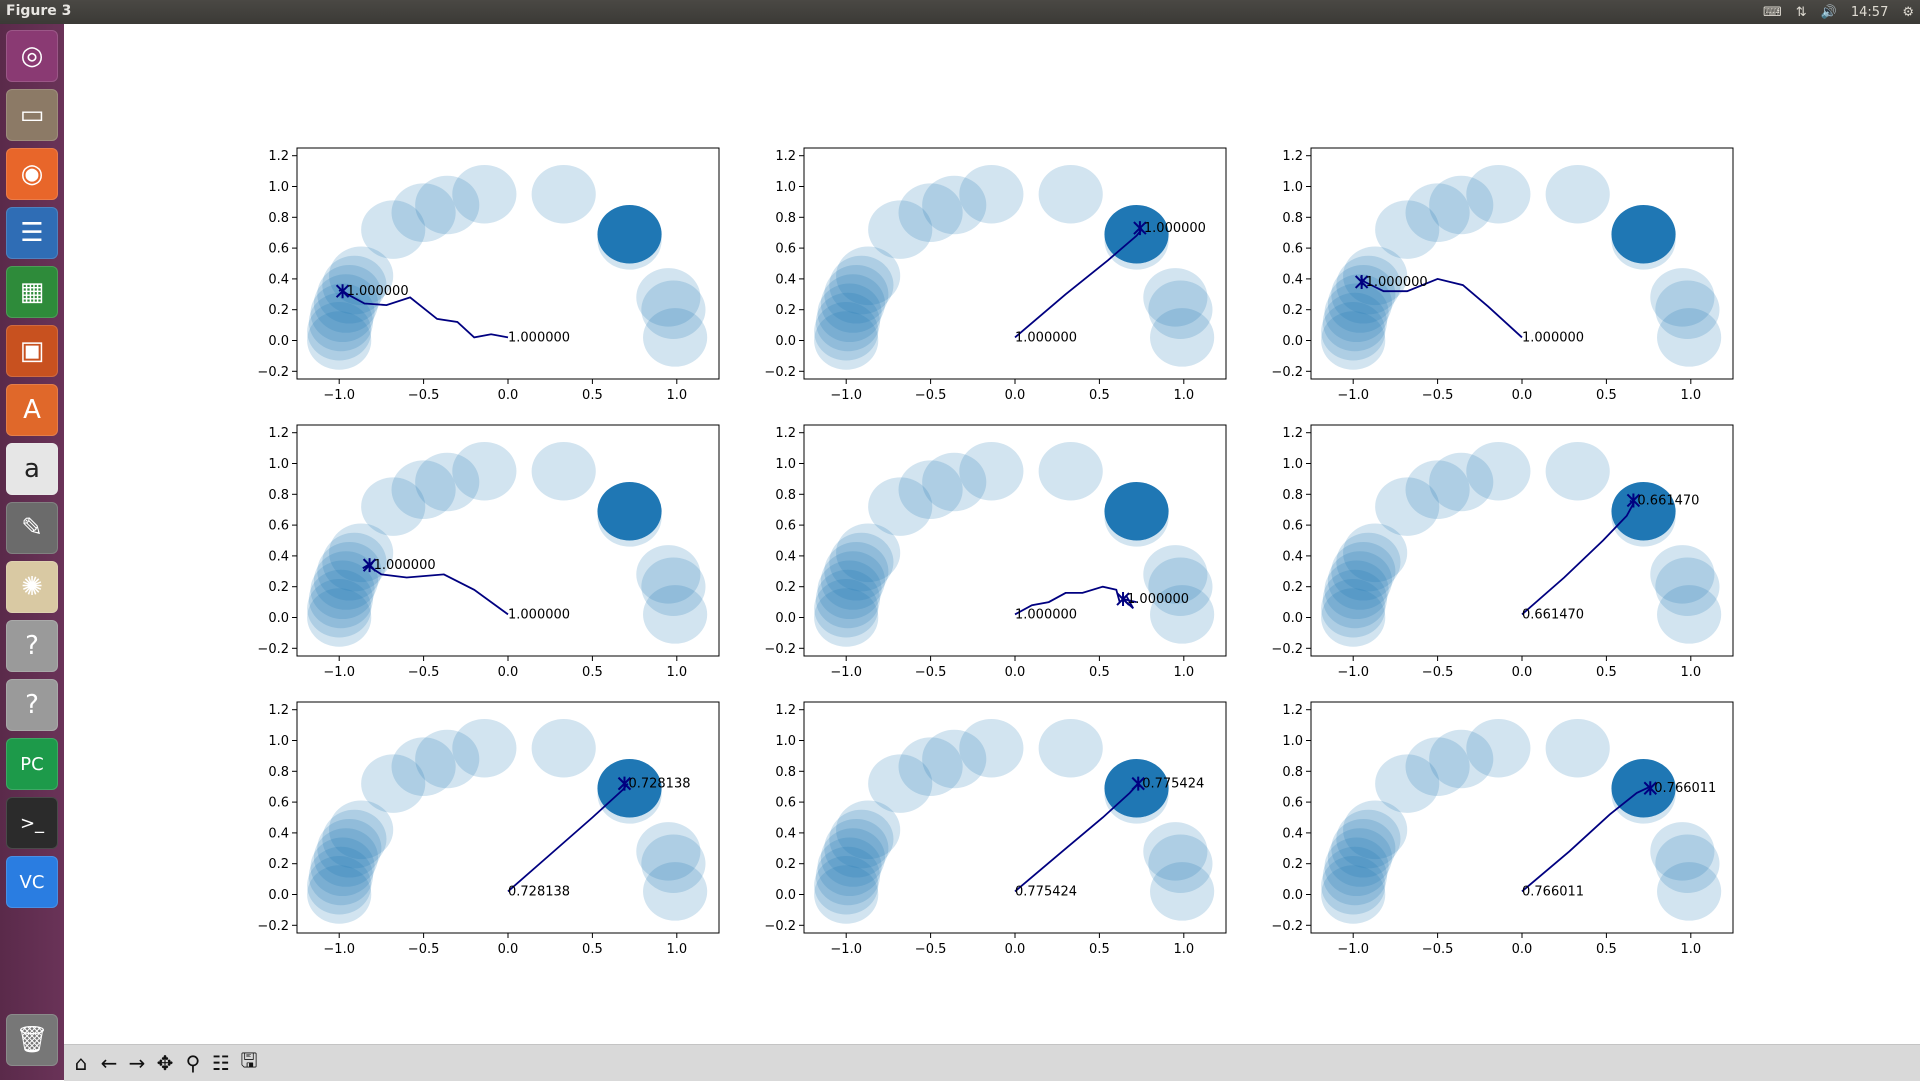 The image size is (1920, 1081). Describe the element at coordinates (1801, 12) in the screenshot. I see `network-icon: ⇅` at that location.